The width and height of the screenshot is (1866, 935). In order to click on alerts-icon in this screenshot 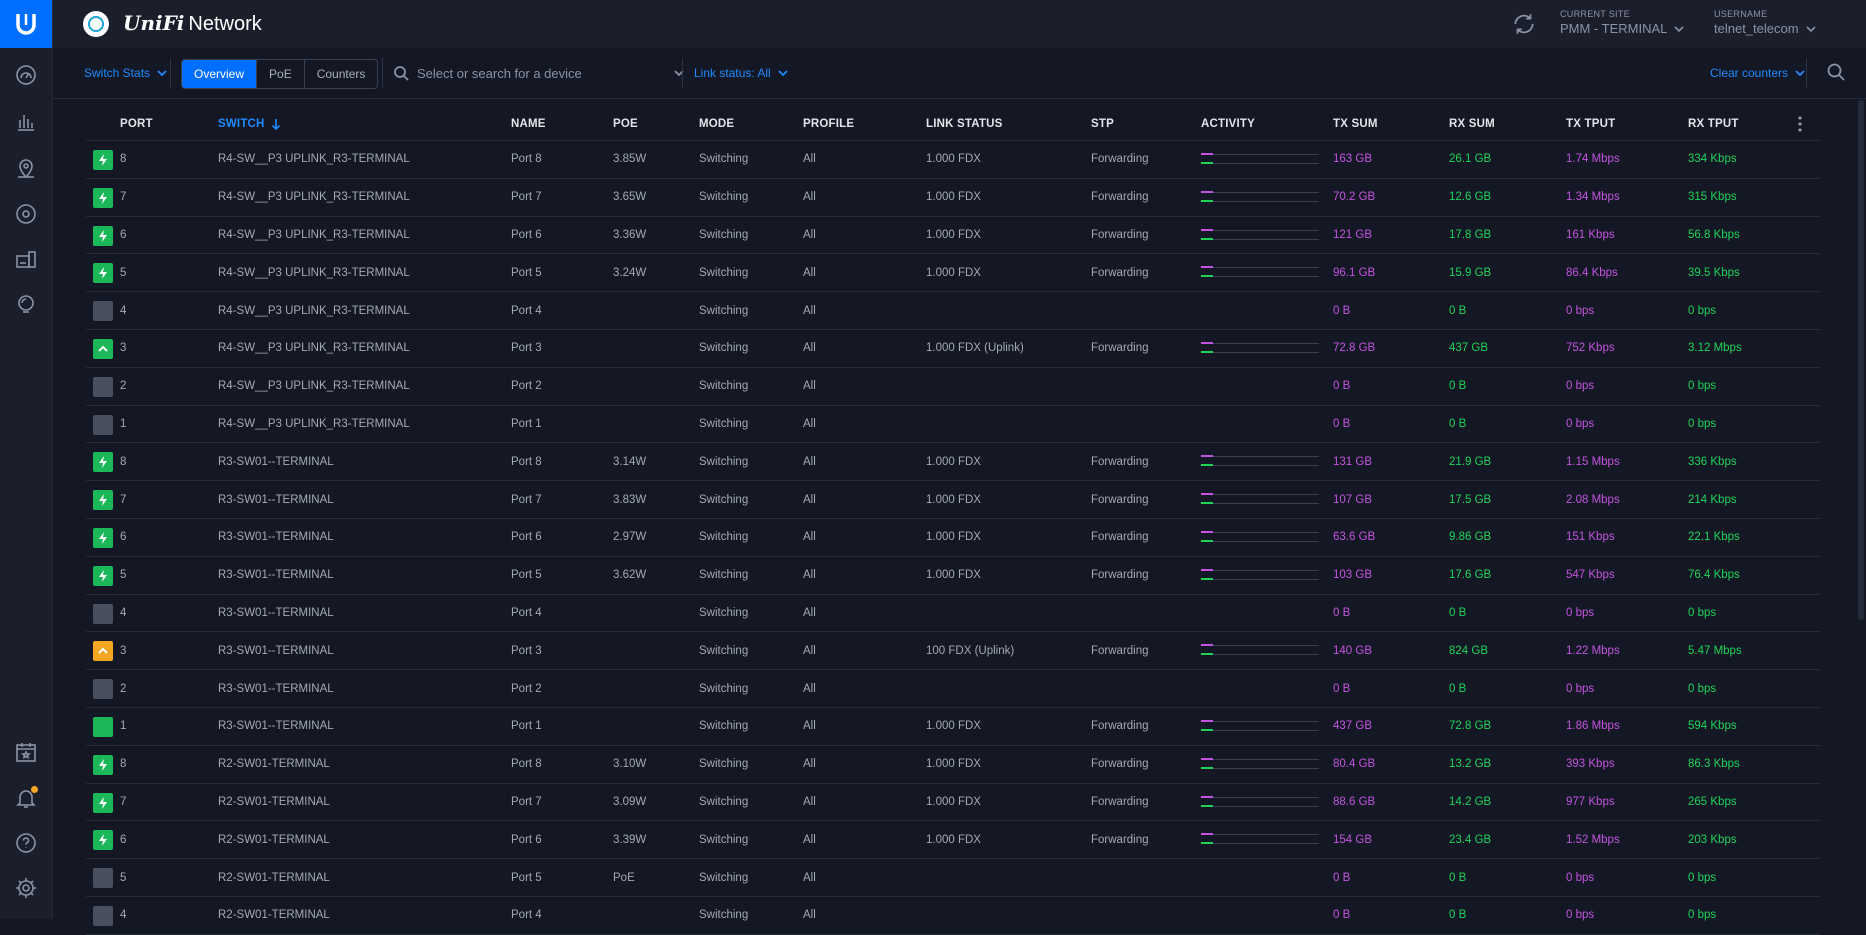, I will do `click(26, 798)`.